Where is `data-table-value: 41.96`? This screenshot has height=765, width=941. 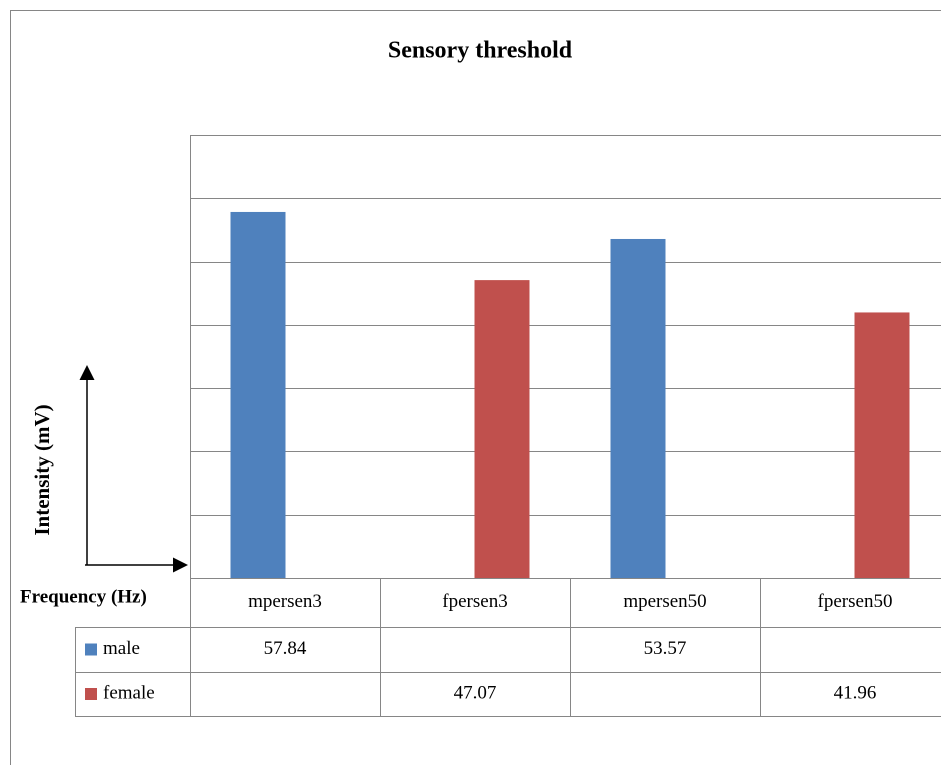
data-table-value: 41.96 is located at coordinates (855, 692).